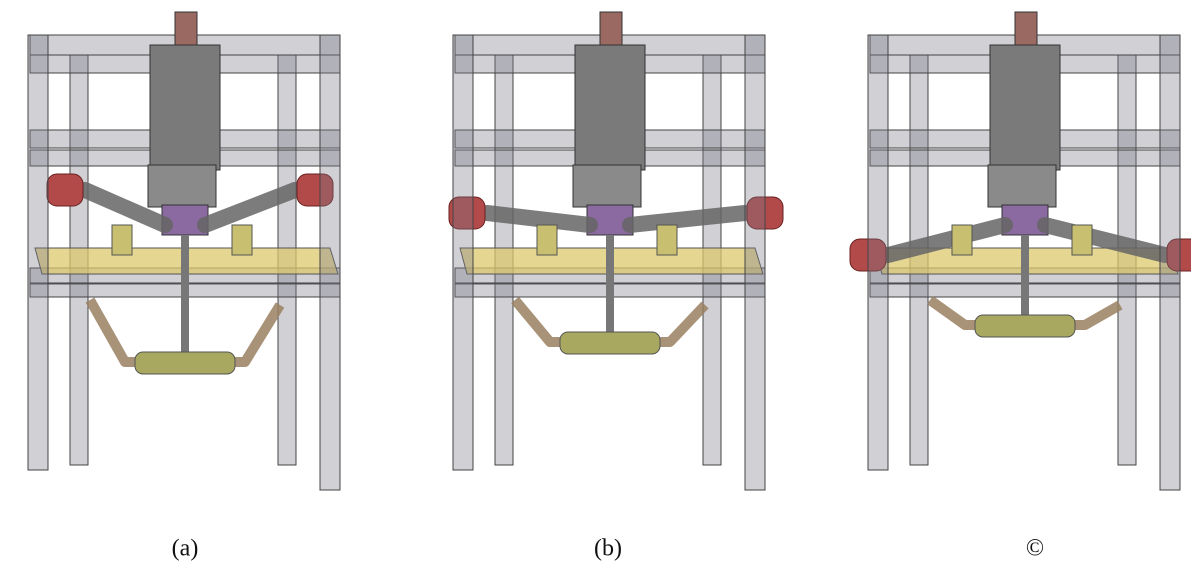 The height and width of the screenshot is (570, 1191). What do you see at coordinates (185, 549) in the screenshot?
I see `caption: (a)` at bounding box center [185, 549].